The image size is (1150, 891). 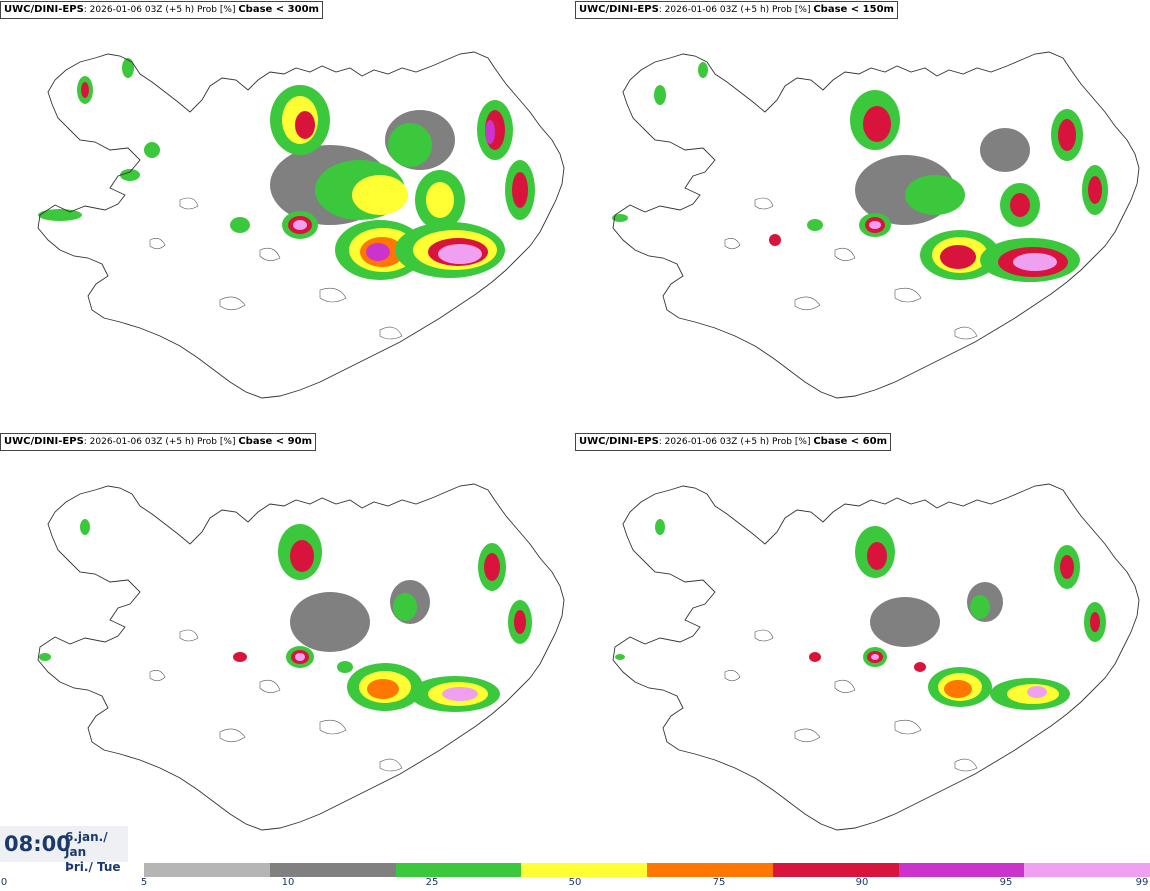 I want to click on legend-tick: 25, so click(x=432, y=882).